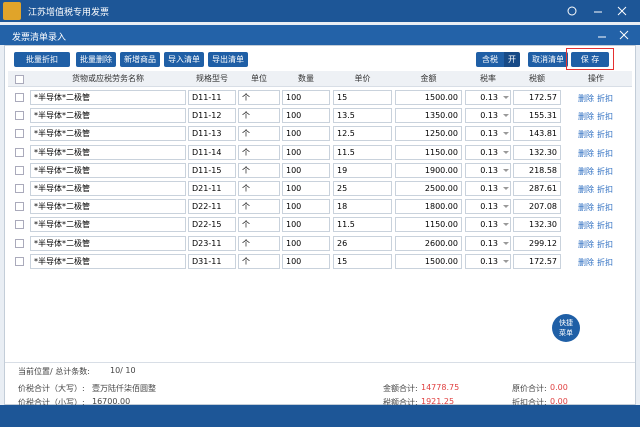 The image size is (640, 427). What do you see at coordinates (512, 59) in the screenshot?
I see `tax-toggle-state: 开` at bounding box center [512, 59].